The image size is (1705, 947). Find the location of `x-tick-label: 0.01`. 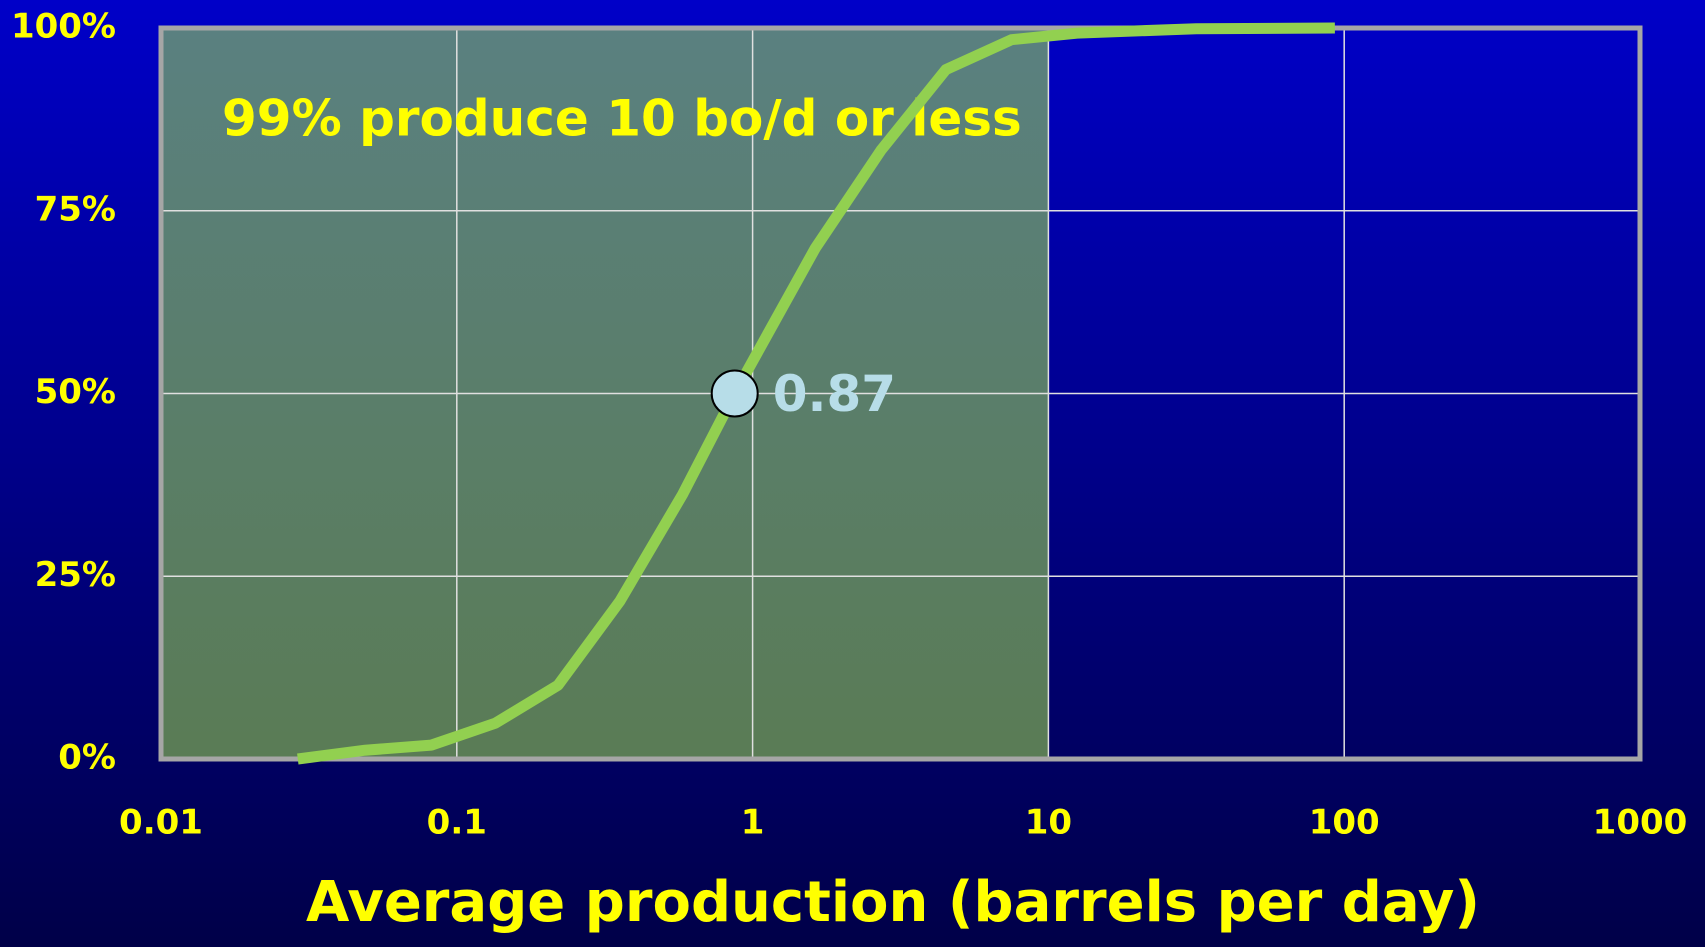

x-tick-label: 0.01 is located at coordinates (161, 823).